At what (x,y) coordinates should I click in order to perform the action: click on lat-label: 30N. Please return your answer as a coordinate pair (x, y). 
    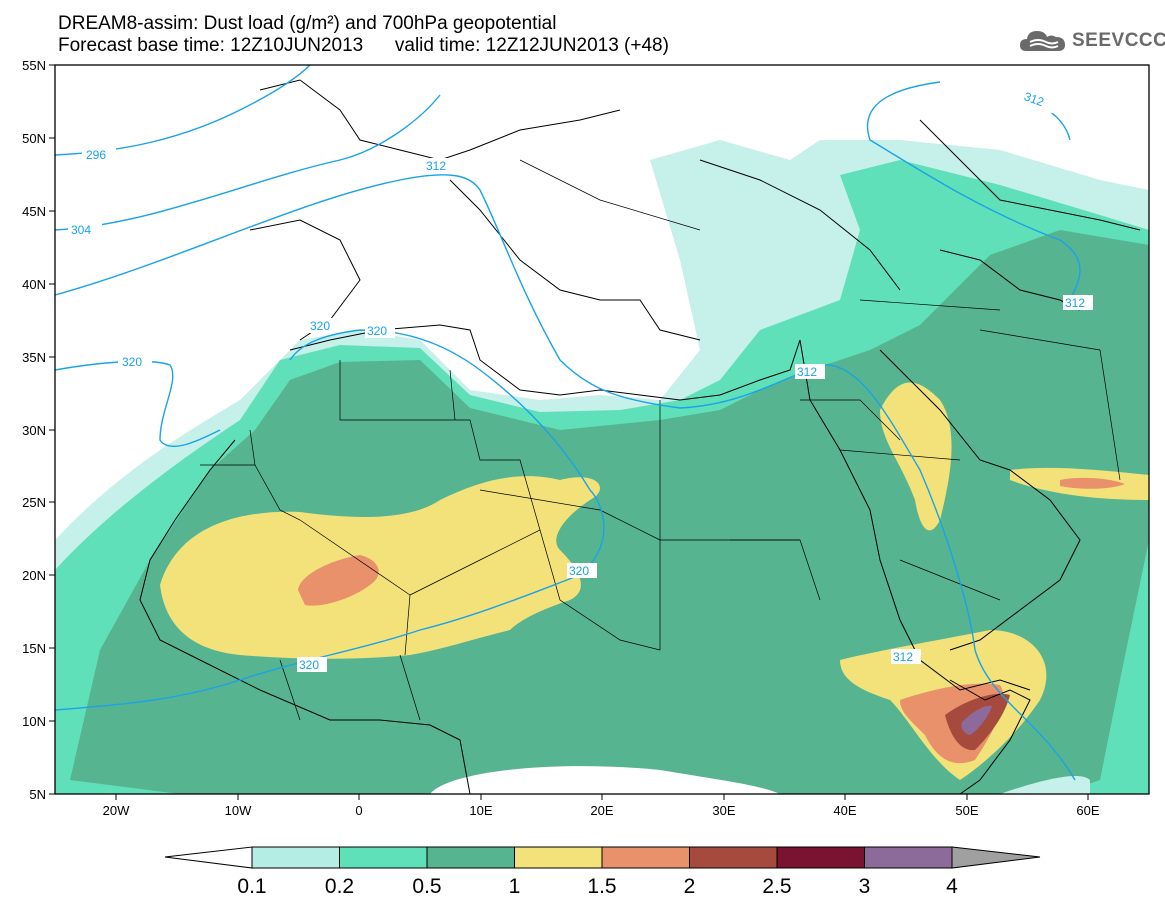
    Looking at the image, I should click on (34, 430).